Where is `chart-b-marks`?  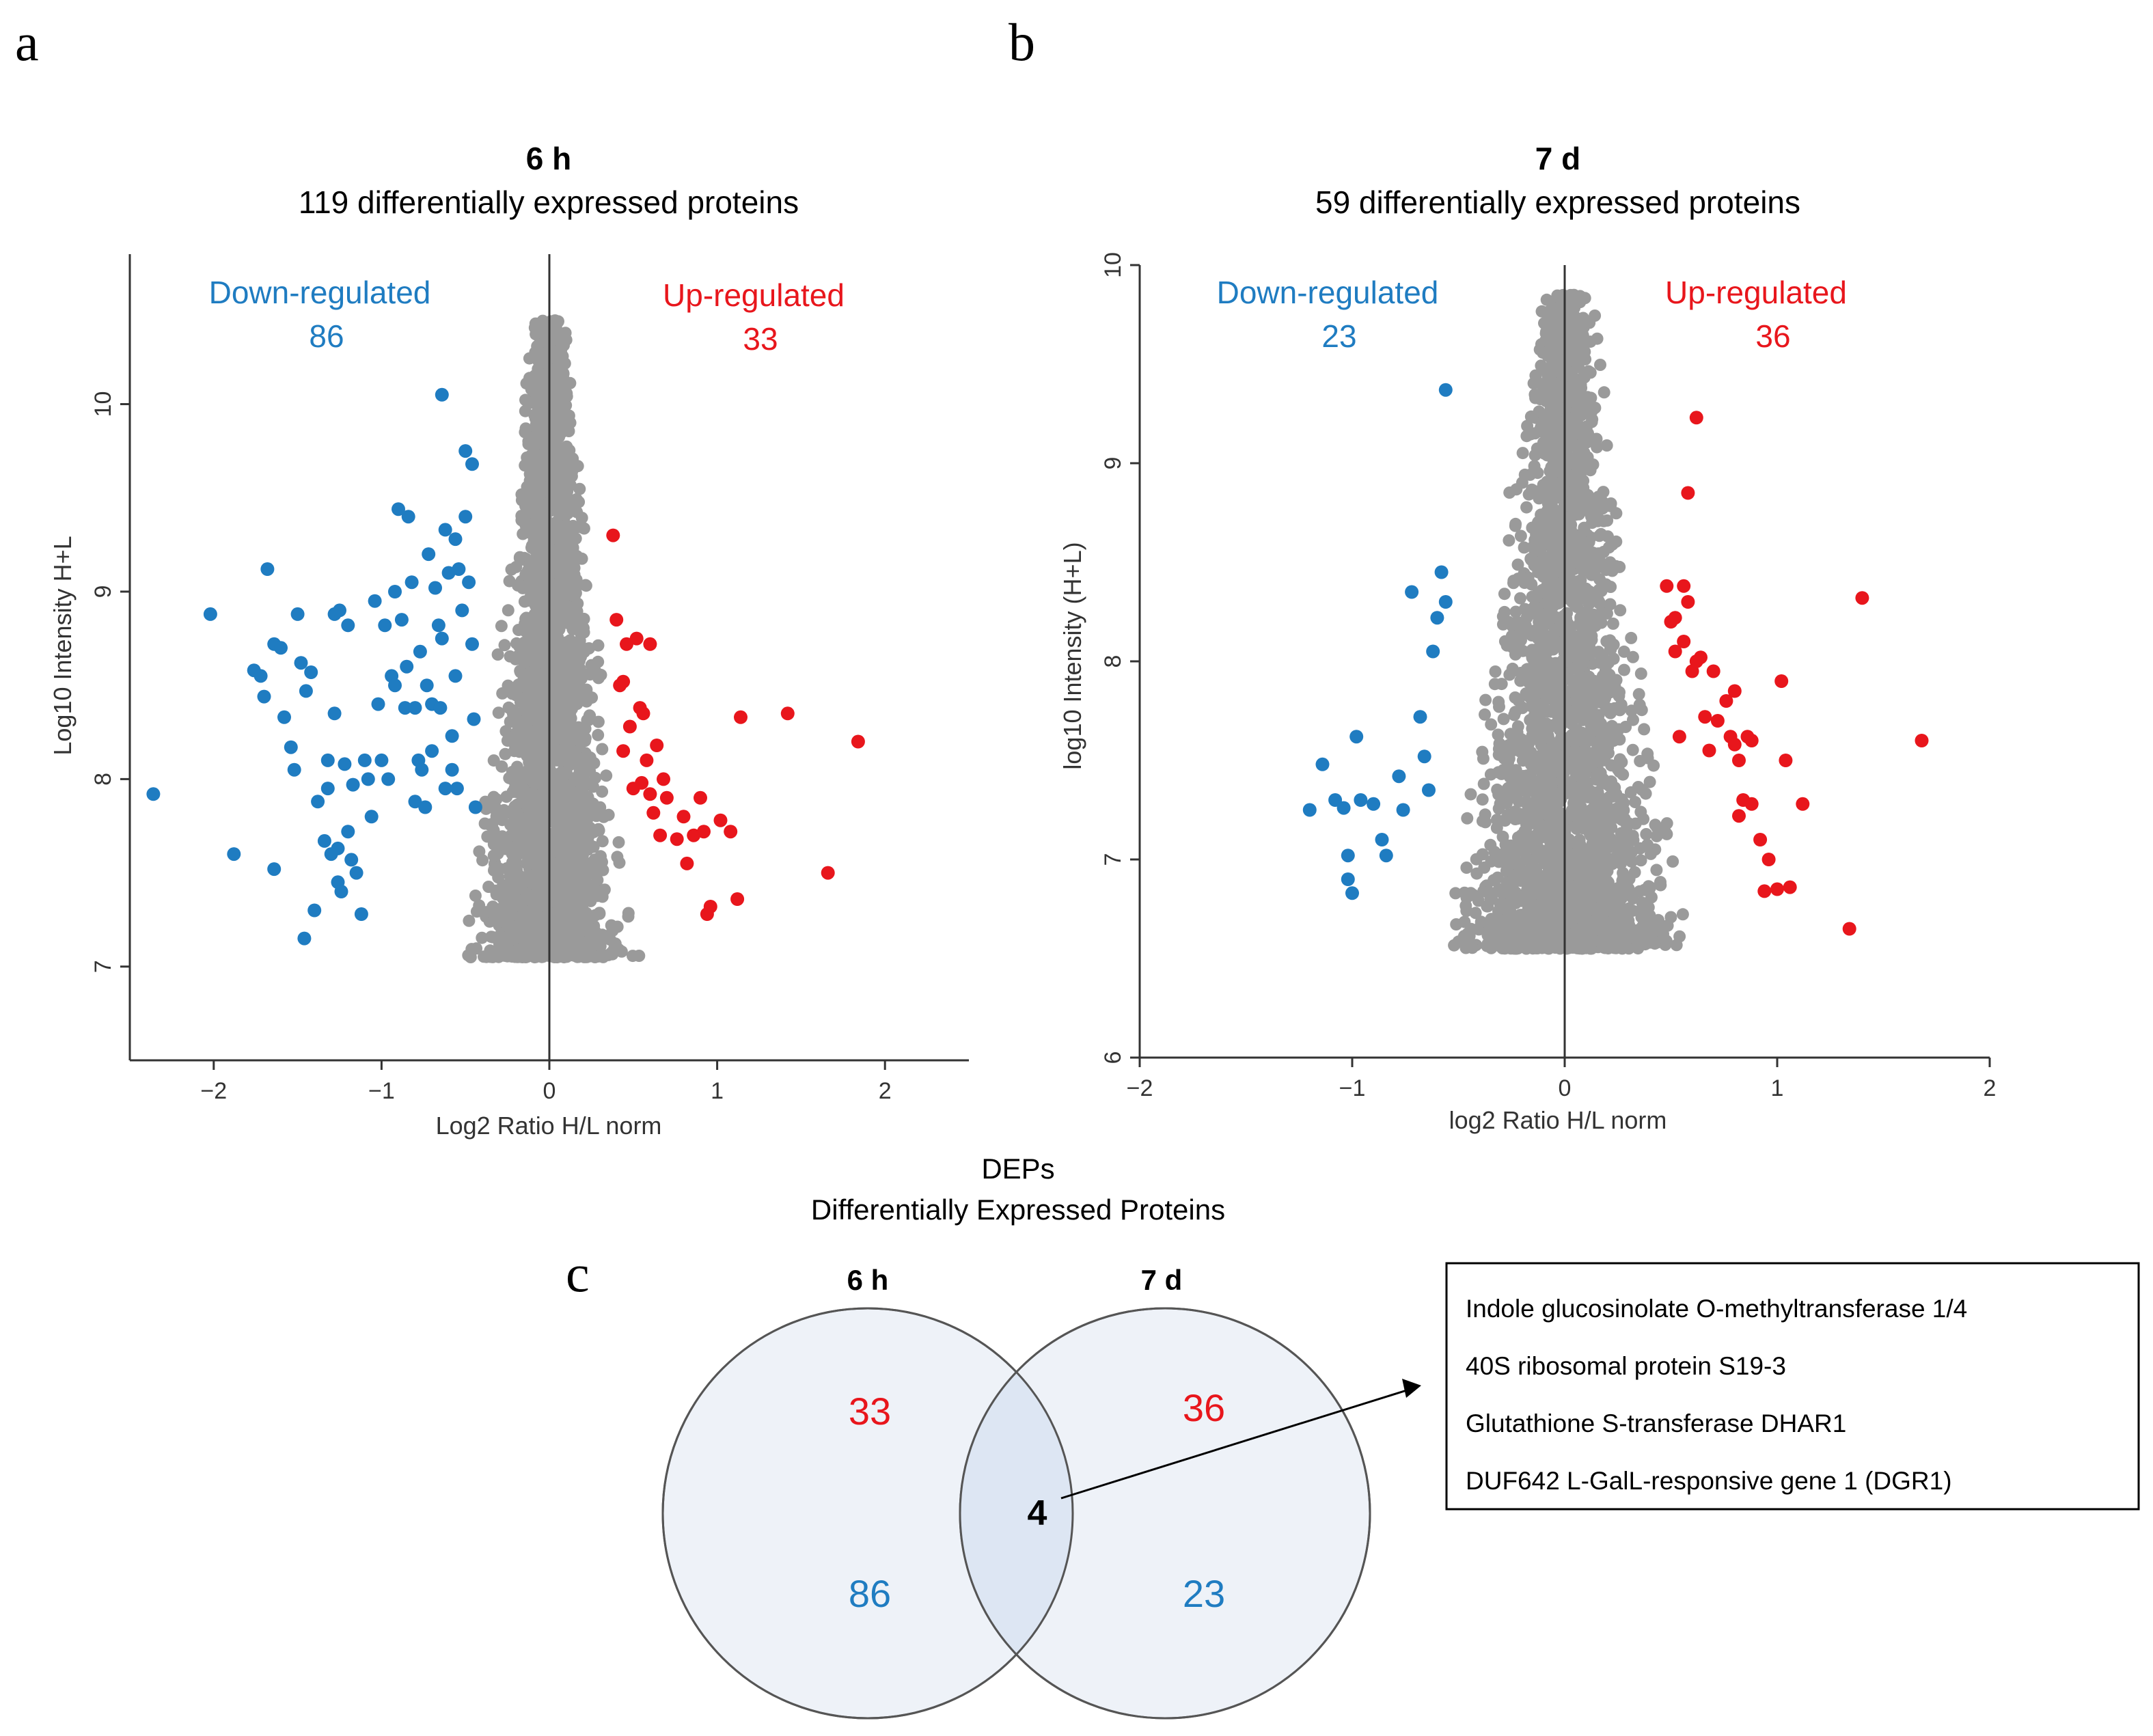
chart-b-marks is located at coordinates (1616, 659).